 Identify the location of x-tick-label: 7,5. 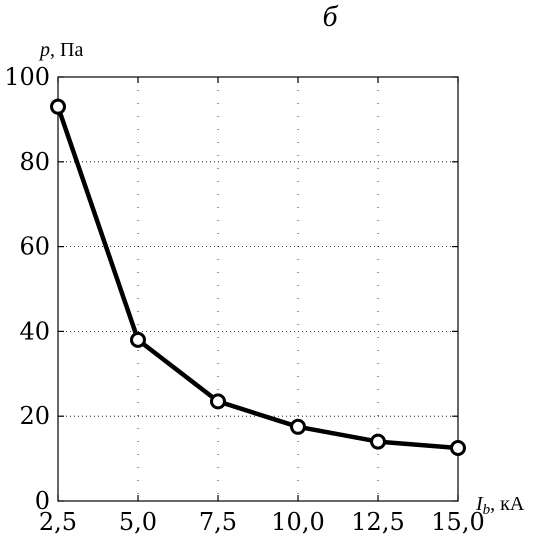
(218, 522).